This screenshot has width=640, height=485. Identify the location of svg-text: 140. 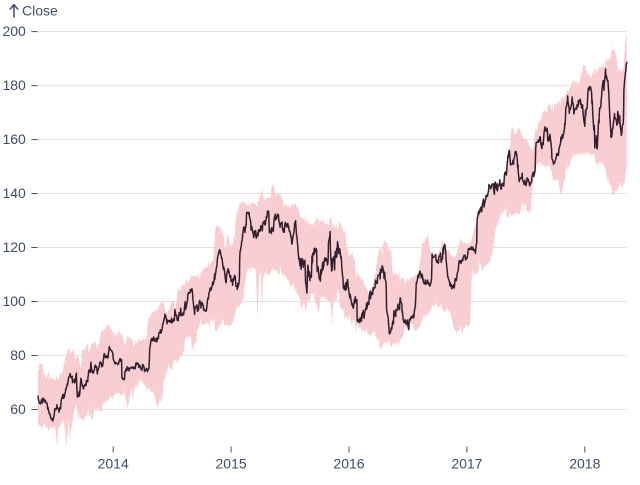
(14, 193).